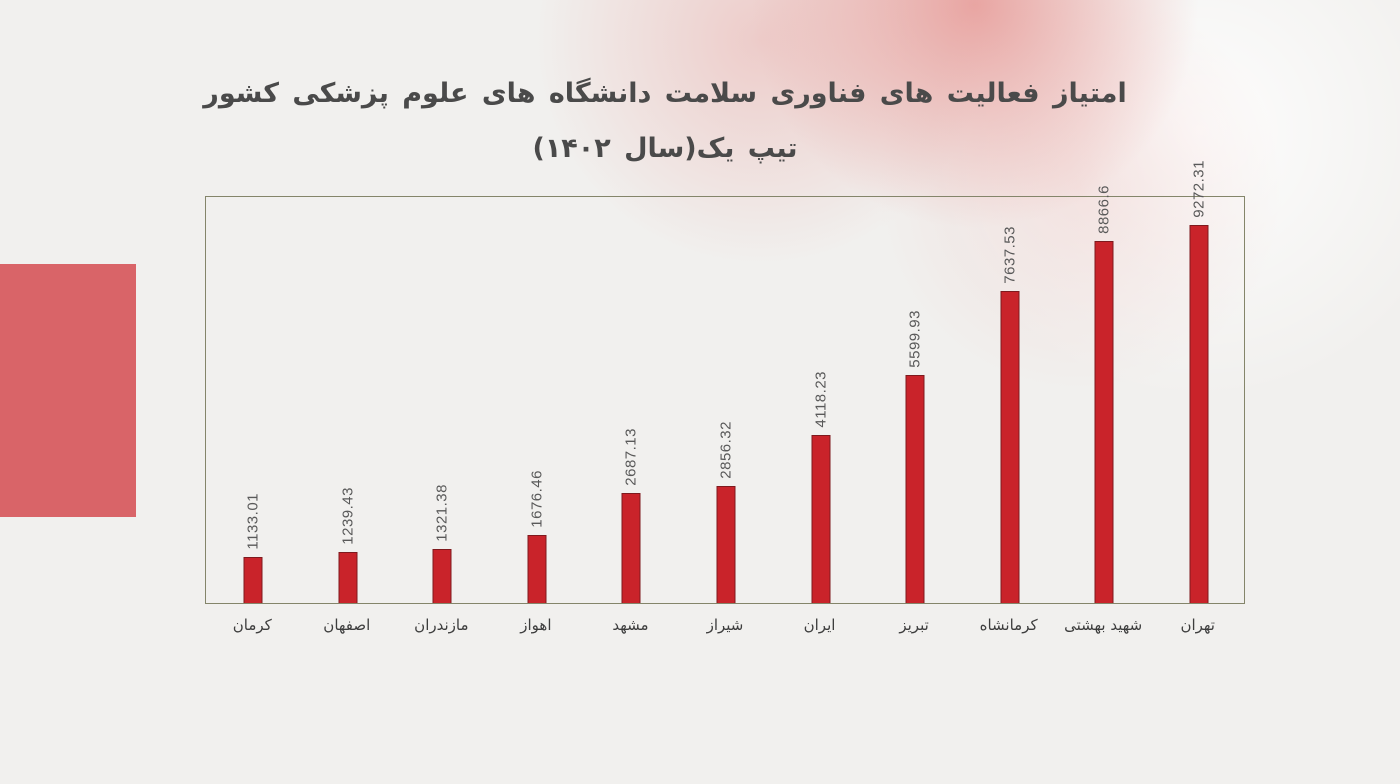 This screenshot has height=784, width=1400. What do you see at coordinates (1199, 189) in the screenshot?
I see `bar-value-label: 9272.31` at bounding box center [1199, 189].